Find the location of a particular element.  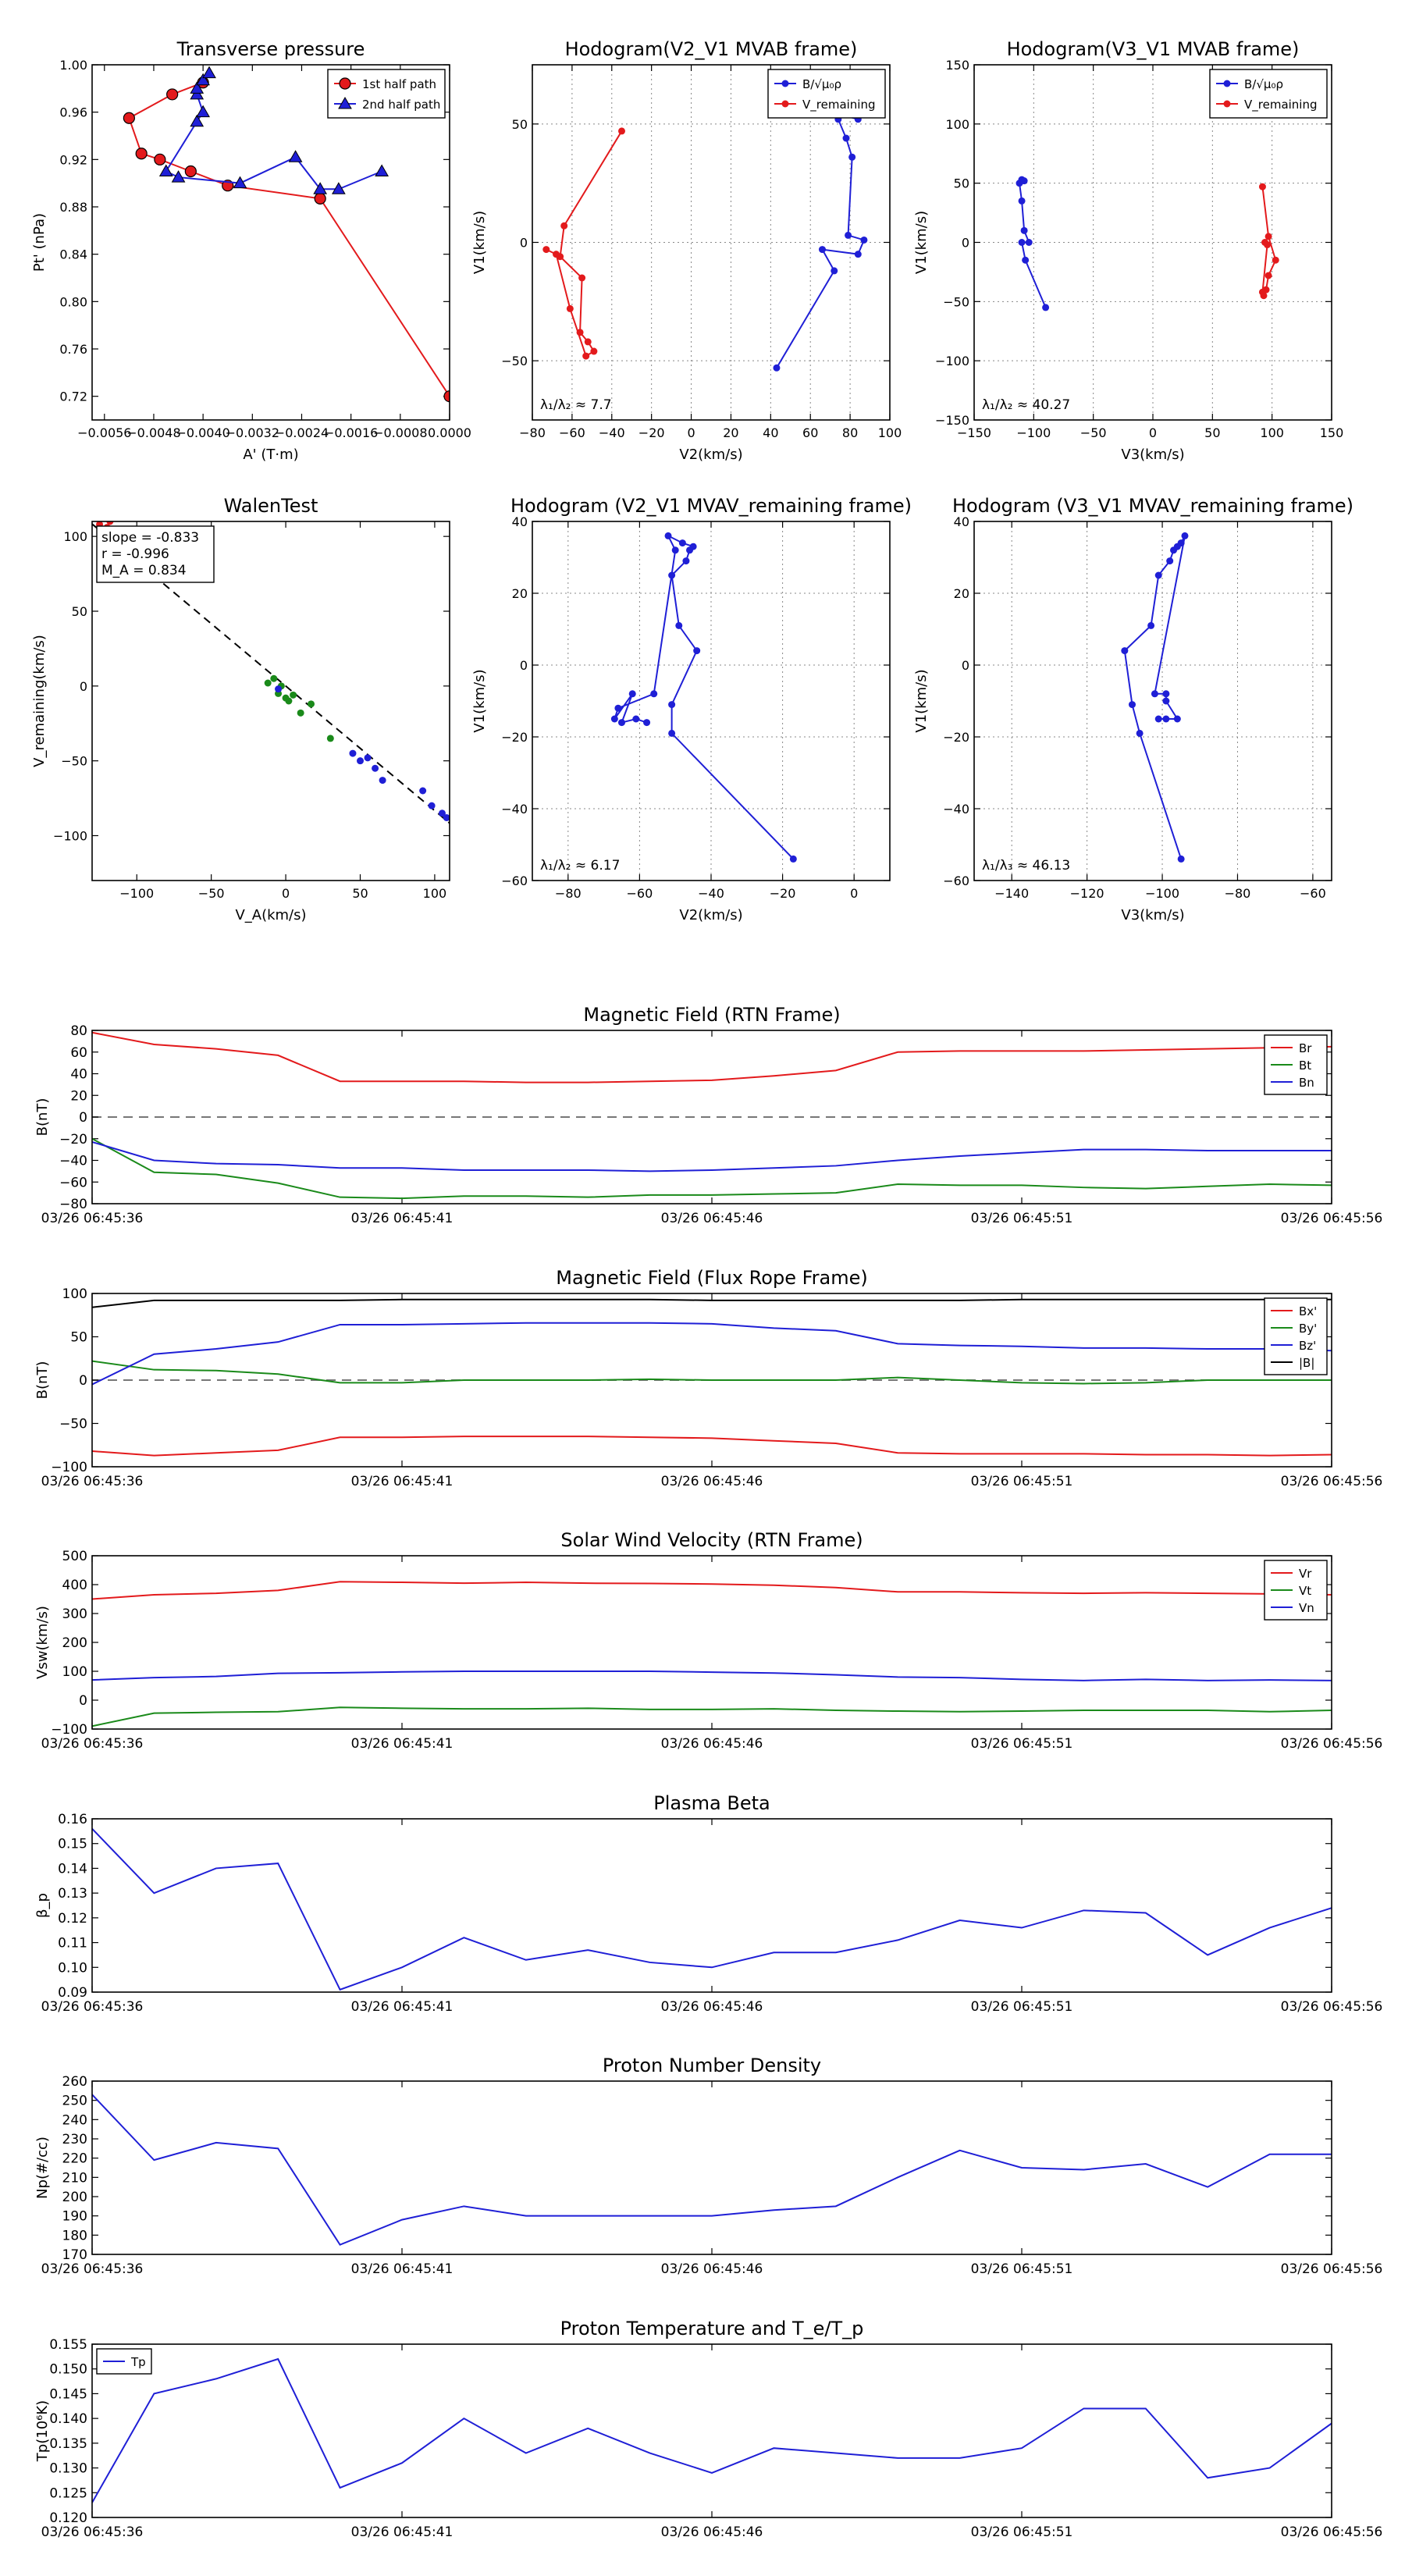

y-tick-label: 0.84 is located at coordinates (73, 255).